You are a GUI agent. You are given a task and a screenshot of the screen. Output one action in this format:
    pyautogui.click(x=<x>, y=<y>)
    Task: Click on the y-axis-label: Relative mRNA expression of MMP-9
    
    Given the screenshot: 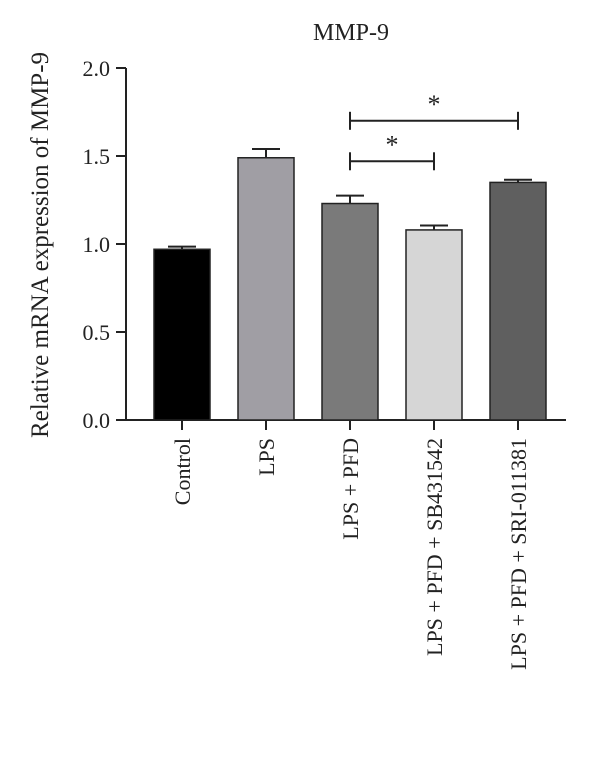 What is the action you would take?
    pyautogui.click(x=40, y=245)
    